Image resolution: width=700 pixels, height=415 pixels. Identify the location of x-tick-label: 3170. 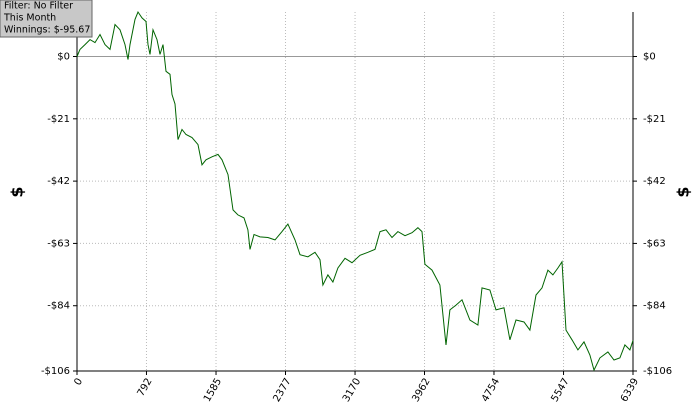
(352, 391).